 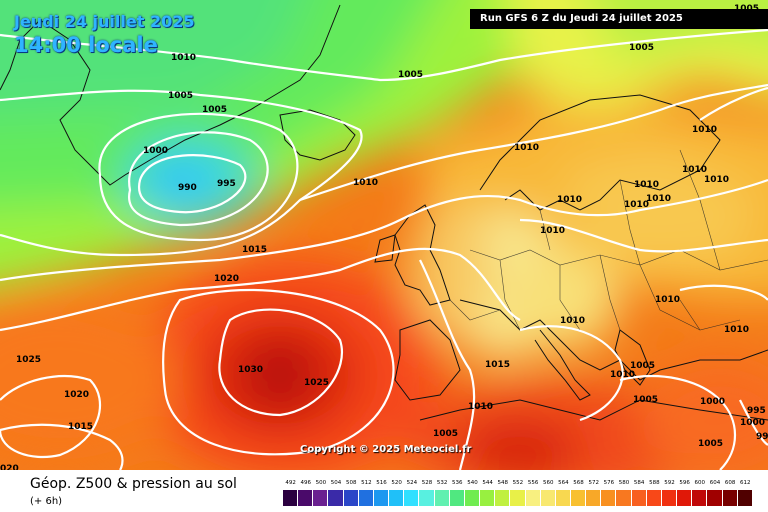 I want to click on scale-value-label: 508, so click(x=351, y=483).